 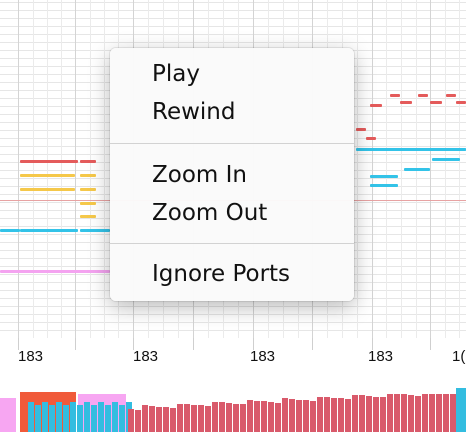 What do you see at coordinates (233, 42) in the screenshot?
I see `grid-row-line` at bounding box center [233, 42].